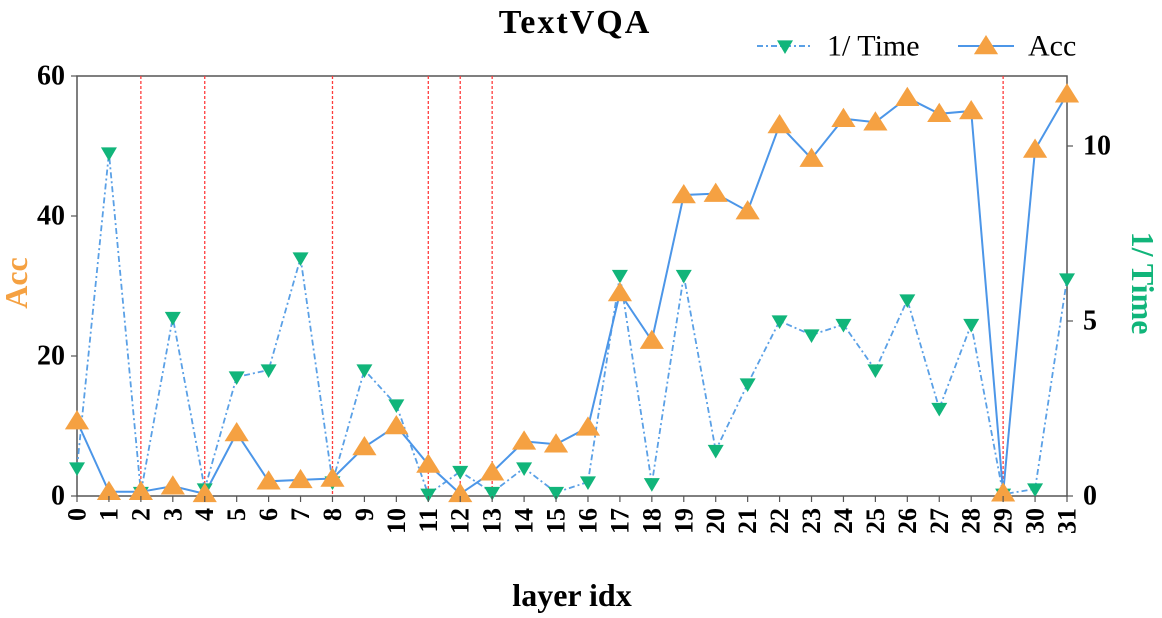 This screenshot has width=1162, height=618. What do you see at coordinates (57, 286) in the screenshot?
I see `y-ticks-left: 0 20 40 60` at bounding box center [57, 286].